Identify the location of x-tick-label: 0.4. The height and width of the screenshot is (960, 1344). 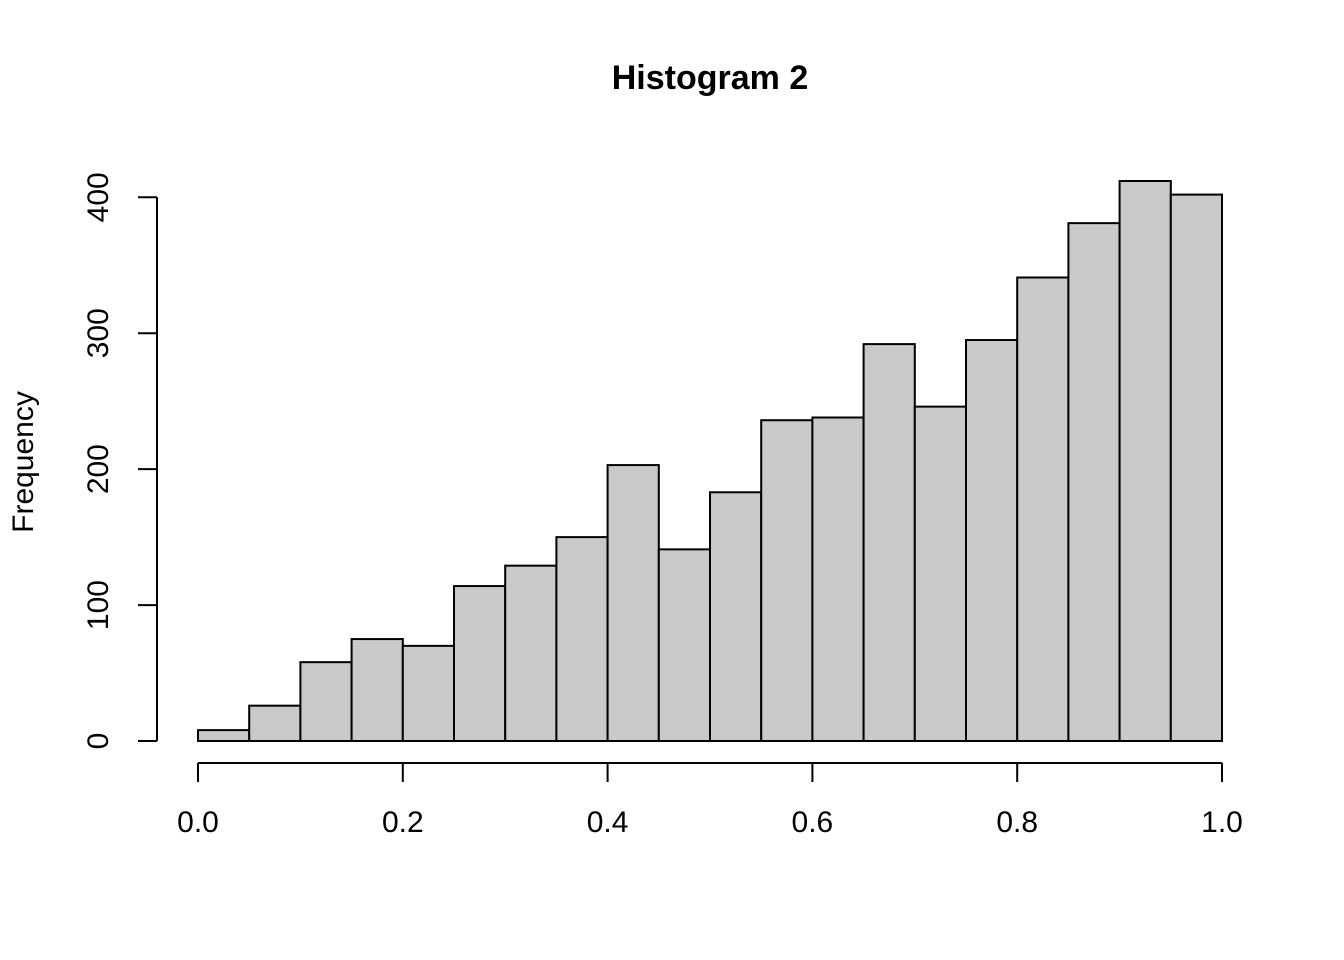
(608, 822).